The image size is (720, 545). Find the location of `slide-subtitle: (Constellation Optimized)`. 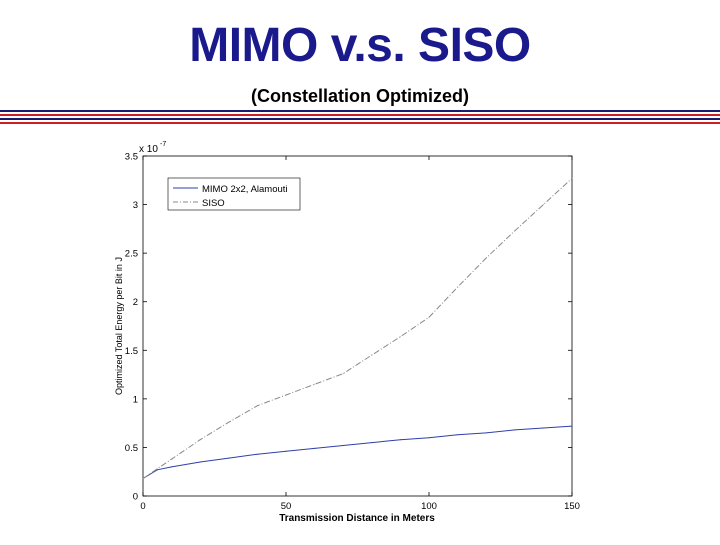

slide-subtitle: (Constellation Optimized) is located at coordinates (360, 96).